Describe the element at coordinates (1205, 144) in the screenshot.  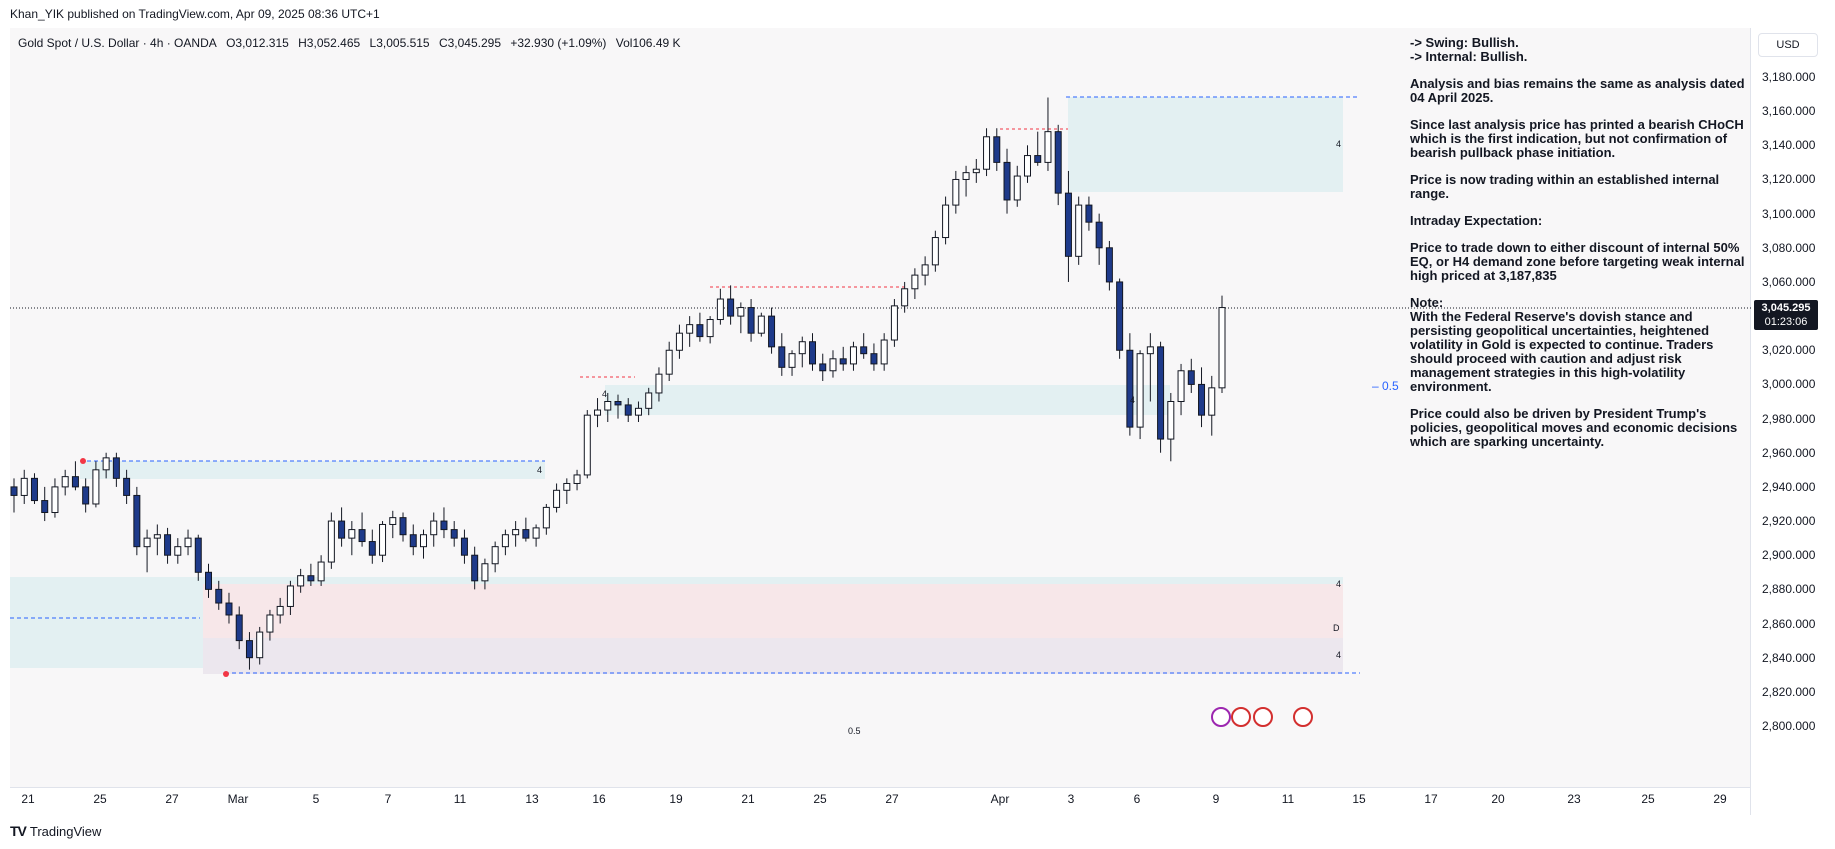
I see `supply-zone` at that location.